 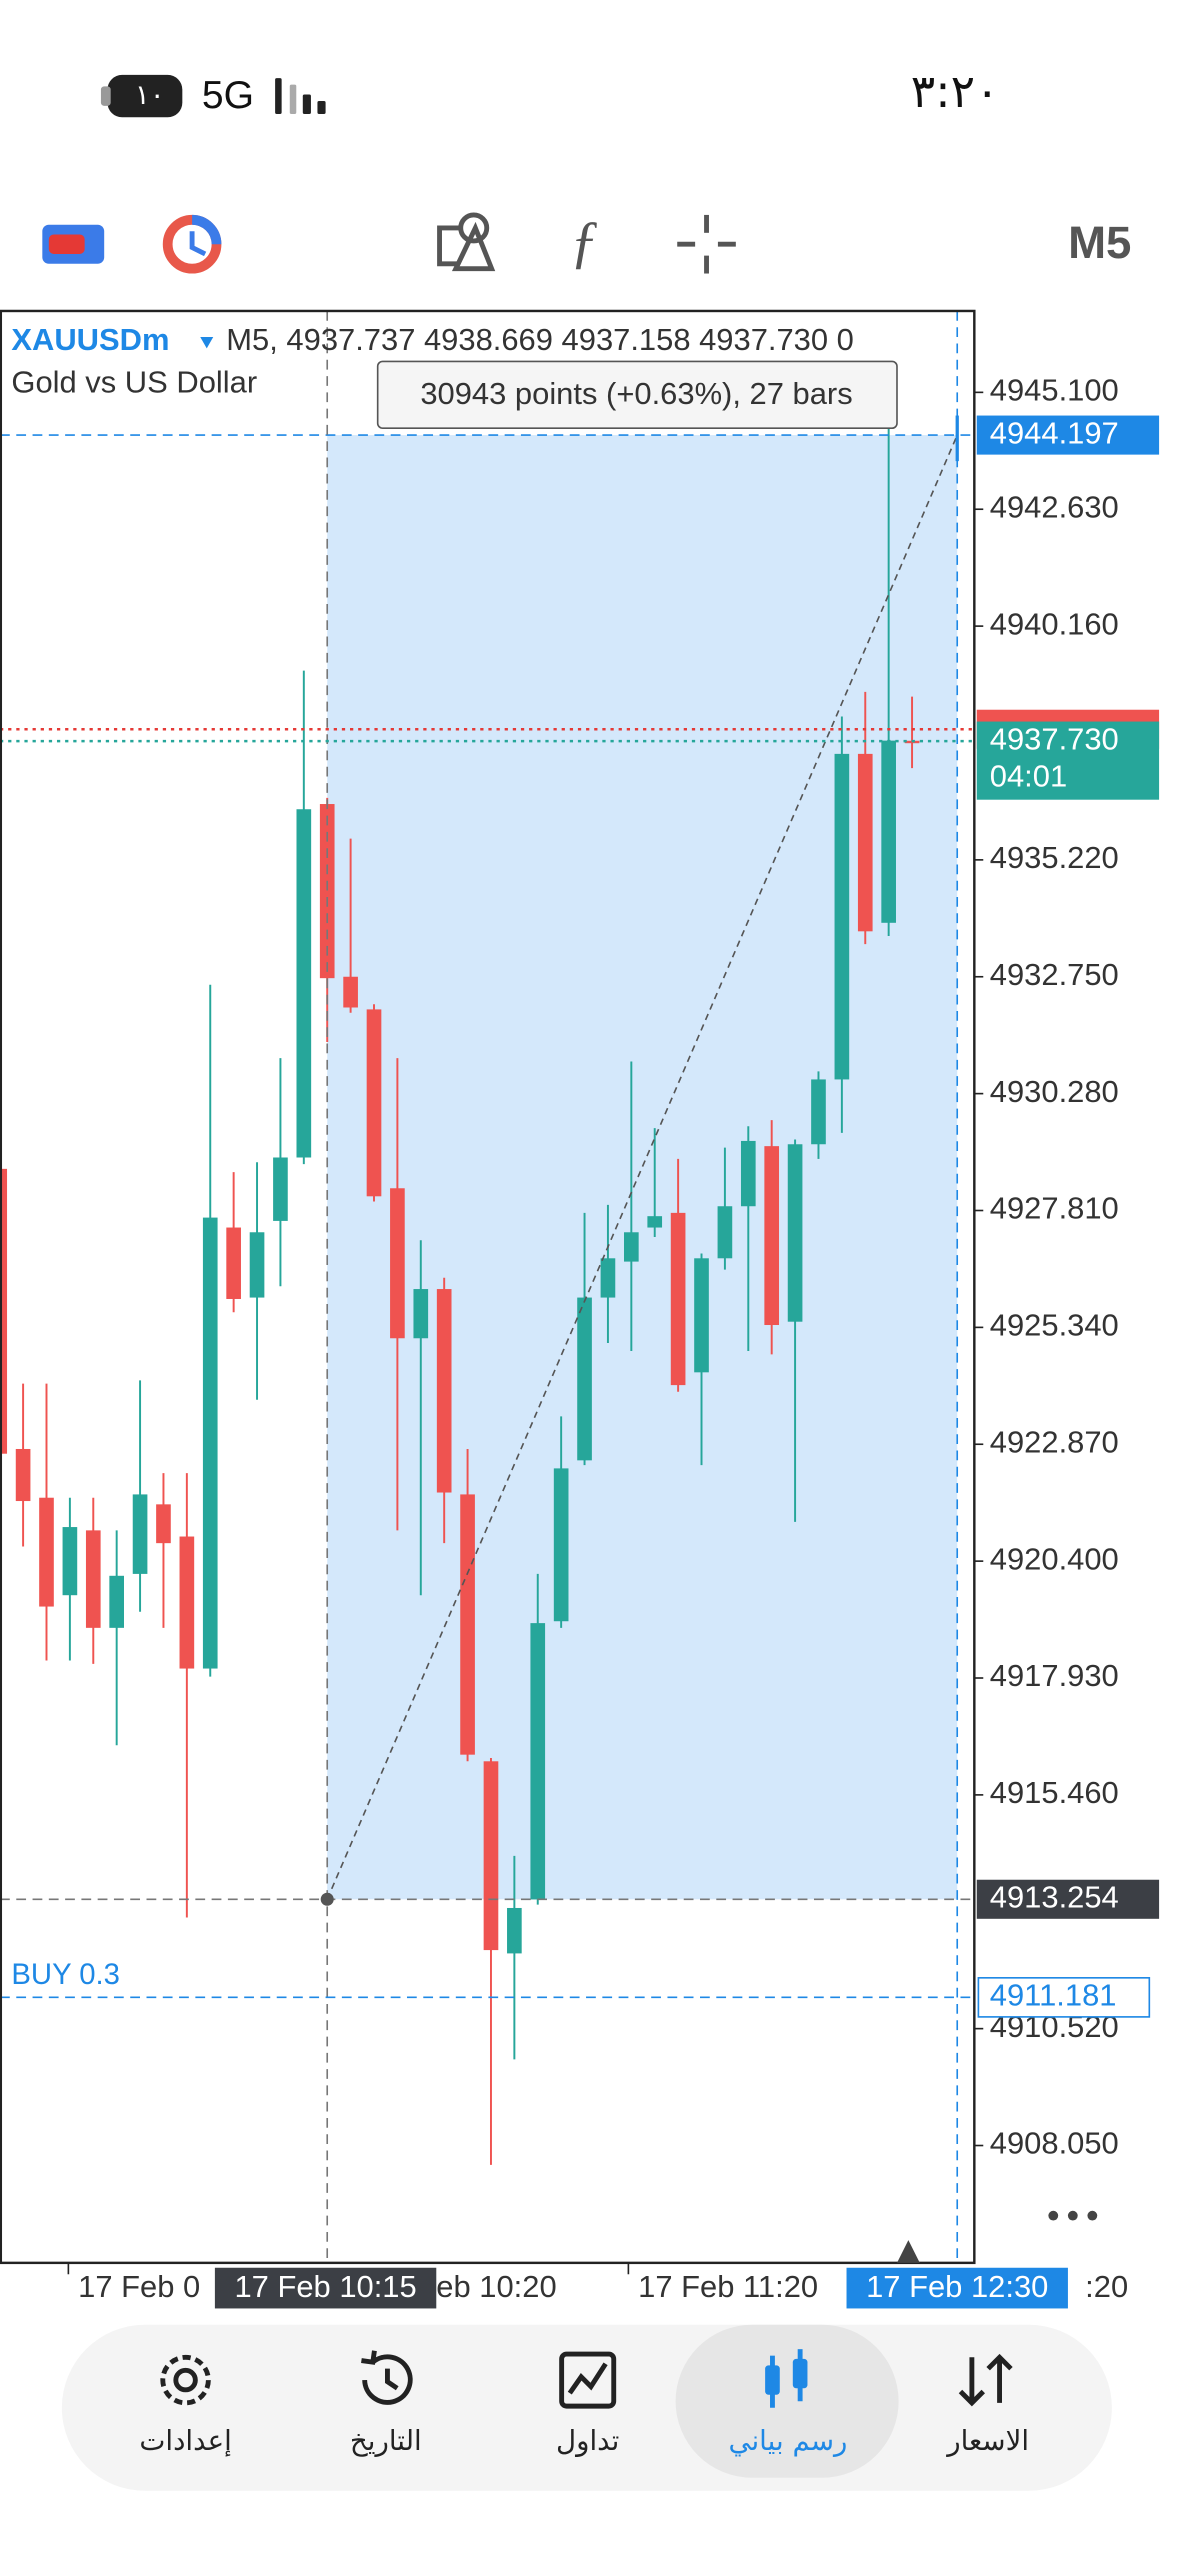 What do you see at coordinates (1054, 1792) in the screenshot?
I see `y-tick-label: 4915.460` at bounding box center [1054, 1792].